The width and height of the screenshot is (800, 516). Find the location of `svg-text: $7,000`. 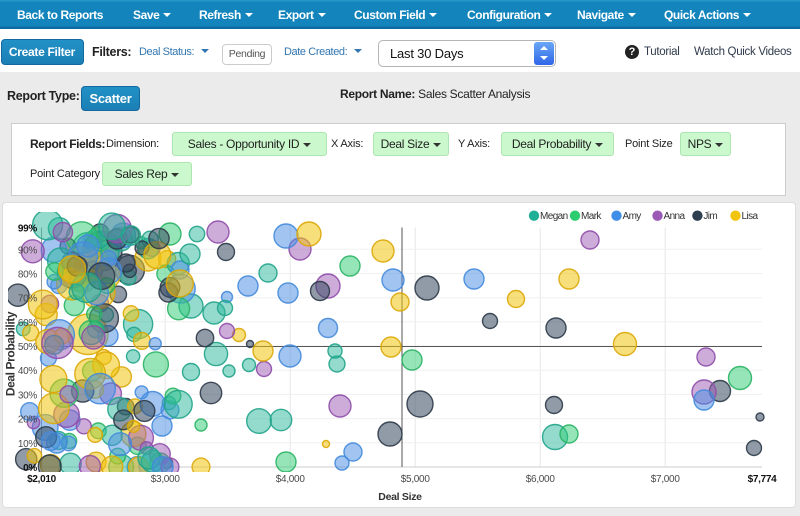

svg-text: $7,000 is located at coordinates (666, 479).